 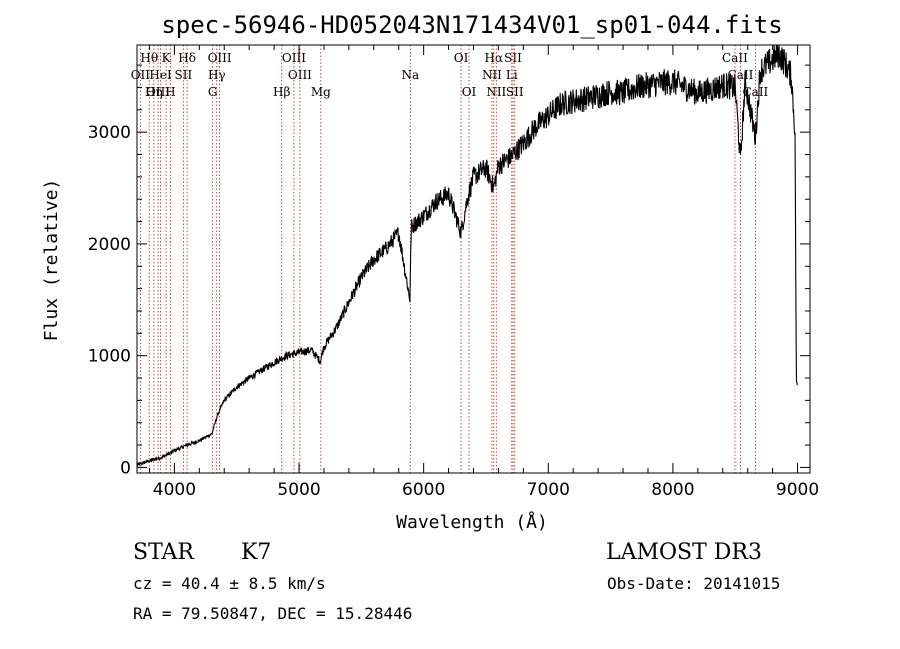 What do you see at coordinates (321, 92) in the screenshot?
I see `spectral-line-label: Mg` at bounding box center [321, 92].